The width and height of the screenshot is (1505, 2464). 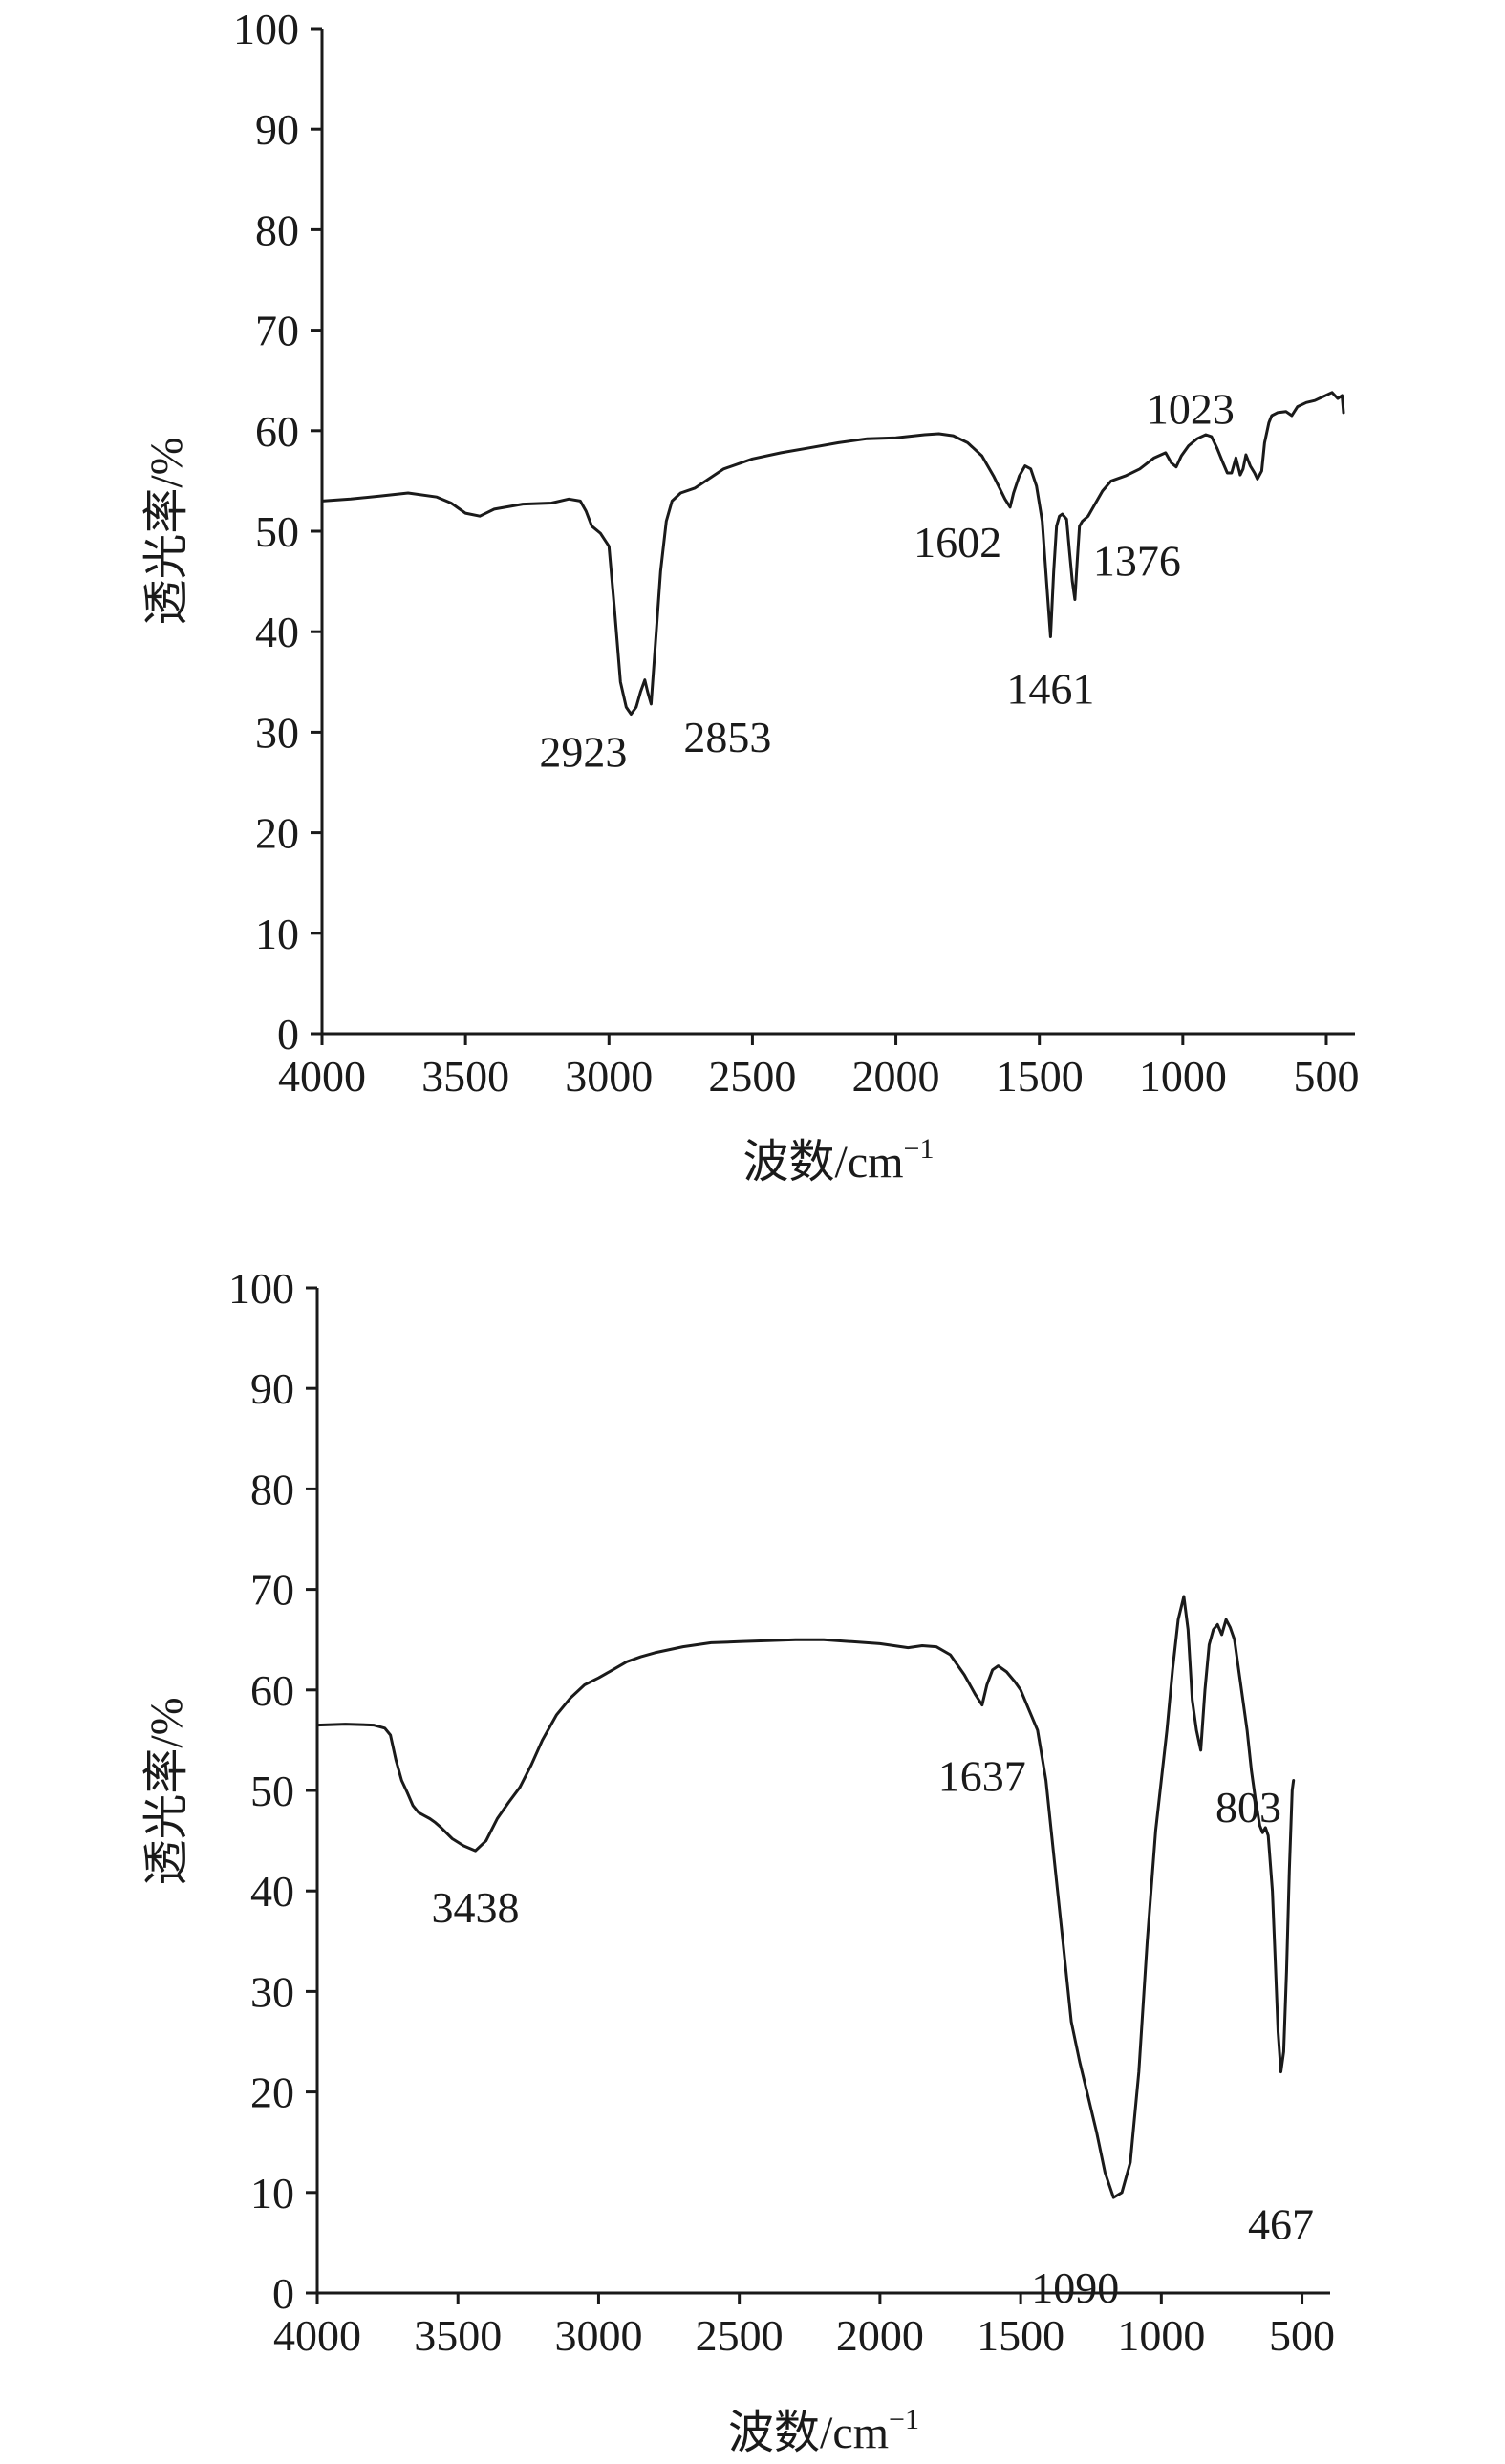 What do you see at coordinates (1191, 409) in the screenshot?
I see `peak-label: 1023` at bounding box center [1191, 409].